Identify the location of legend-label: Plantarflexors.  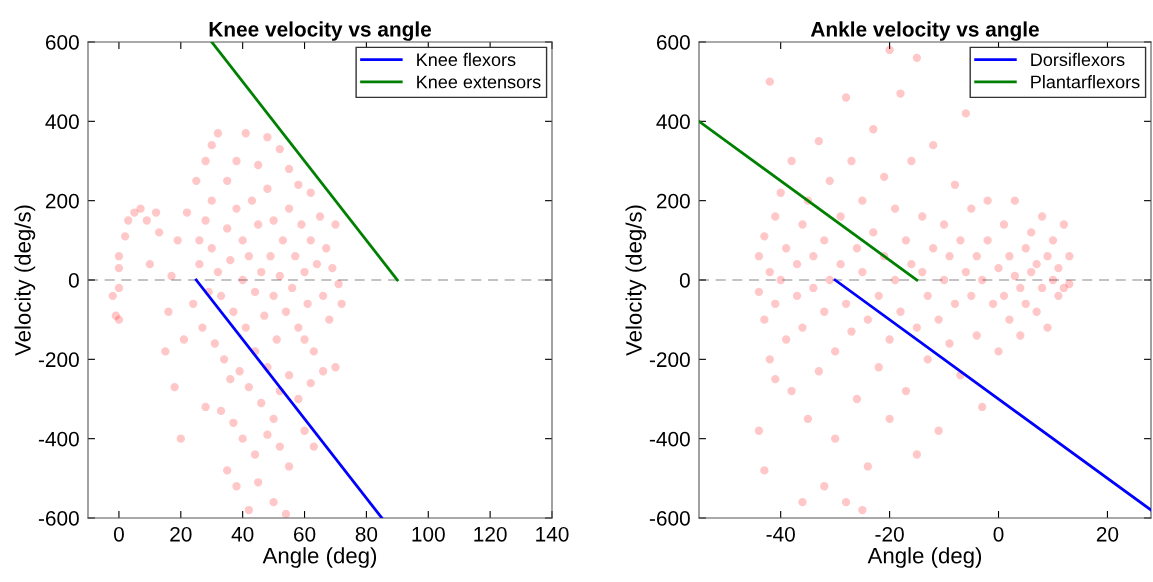
(1085, 82).